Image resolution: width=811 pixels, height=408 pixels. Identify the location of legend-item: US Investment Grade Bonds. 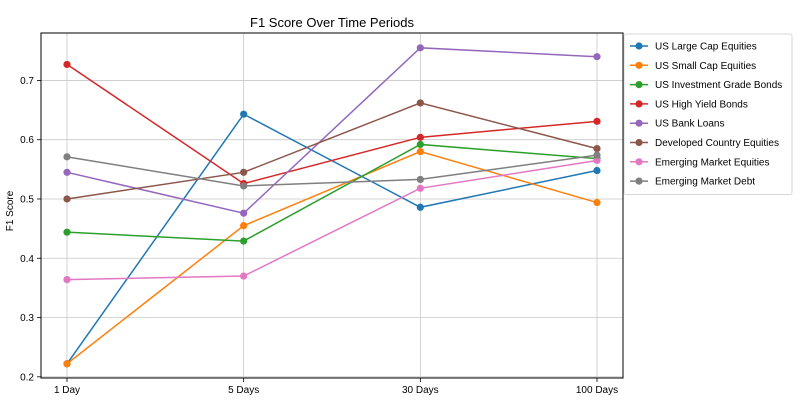
(706, 85).